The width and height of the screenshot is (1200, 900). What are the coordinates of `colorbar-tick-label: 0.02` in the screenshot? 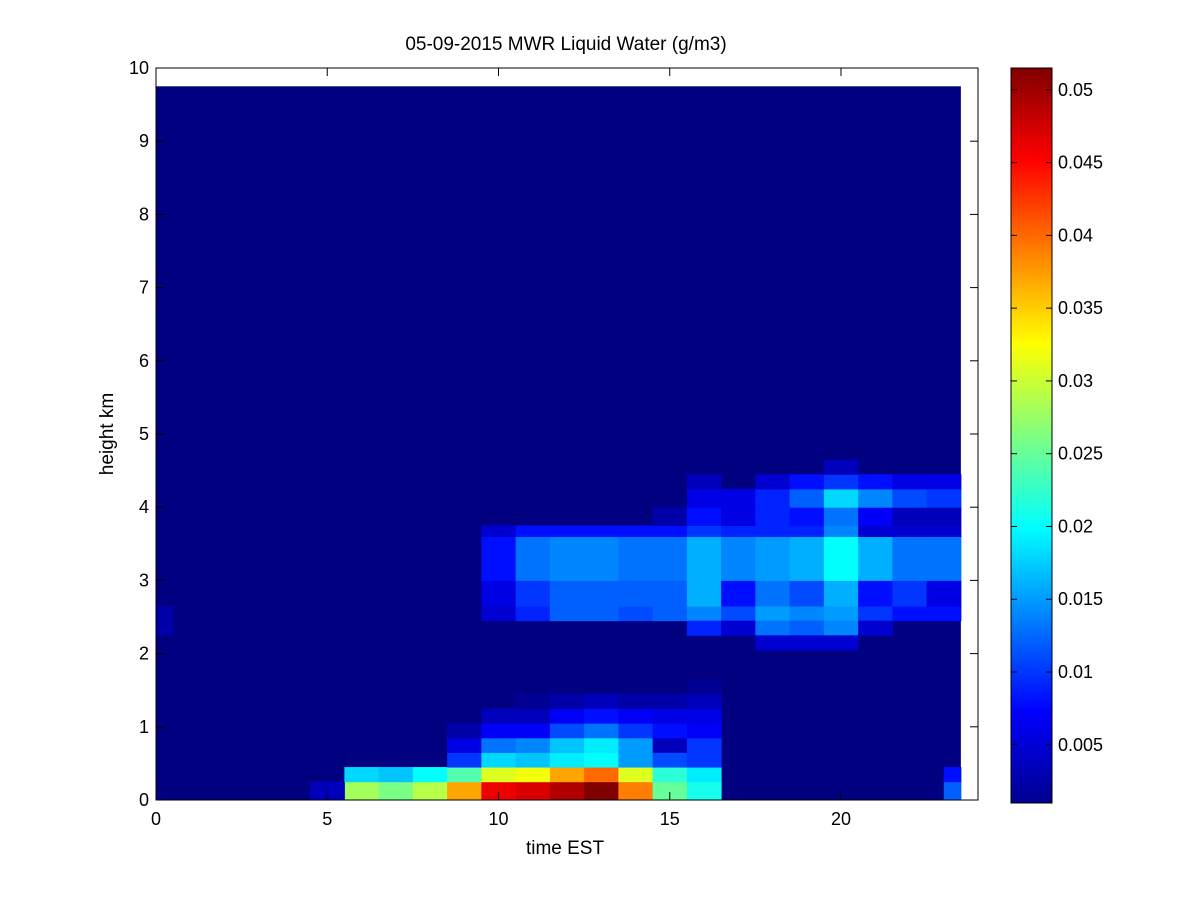 It's located at (1075, 526).